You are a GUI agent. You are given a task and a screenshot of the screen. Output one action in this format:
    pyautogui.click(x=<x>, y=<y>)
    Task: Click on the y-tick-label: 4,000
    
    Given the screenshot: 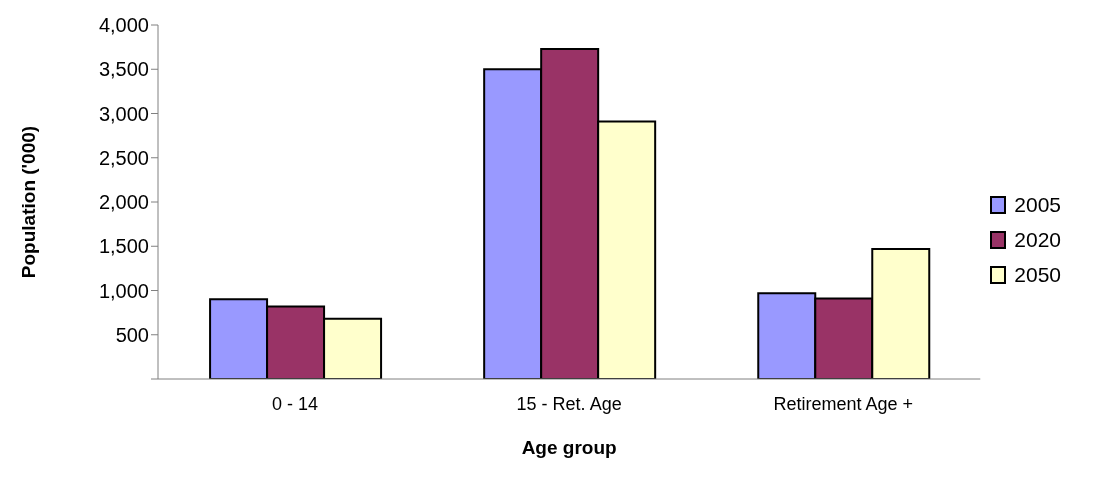 What is the action you would take?
    pyautogui.click(x=123, y=25)
    